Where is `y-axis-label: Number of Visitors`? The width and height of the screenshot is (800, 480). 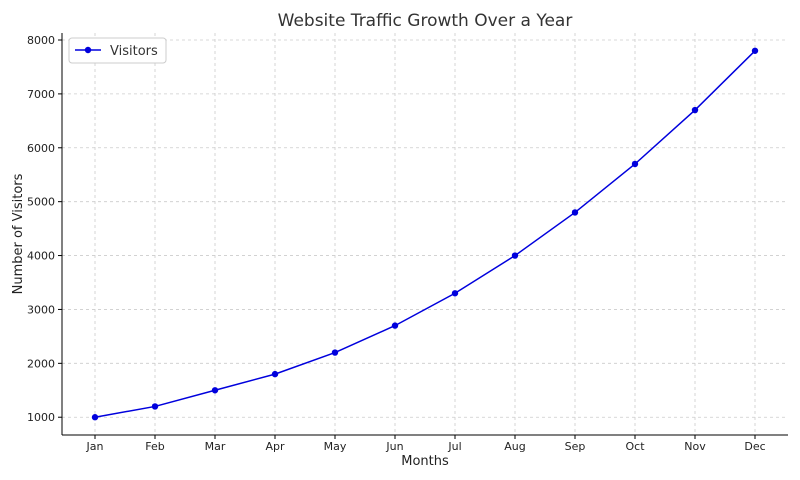
y-axis-label: Number of Visitors is located at coordinates (18, 233).